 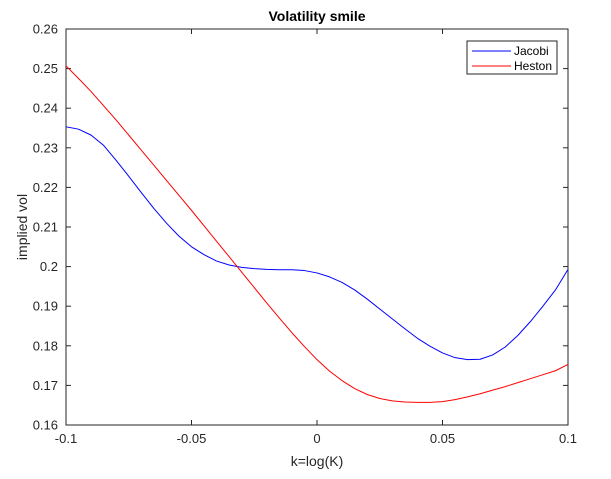 What do you see at coordinates (22, 227) in the screenshot?
I see `y-axis-title: implied vol` at bounding box center [22, 227].